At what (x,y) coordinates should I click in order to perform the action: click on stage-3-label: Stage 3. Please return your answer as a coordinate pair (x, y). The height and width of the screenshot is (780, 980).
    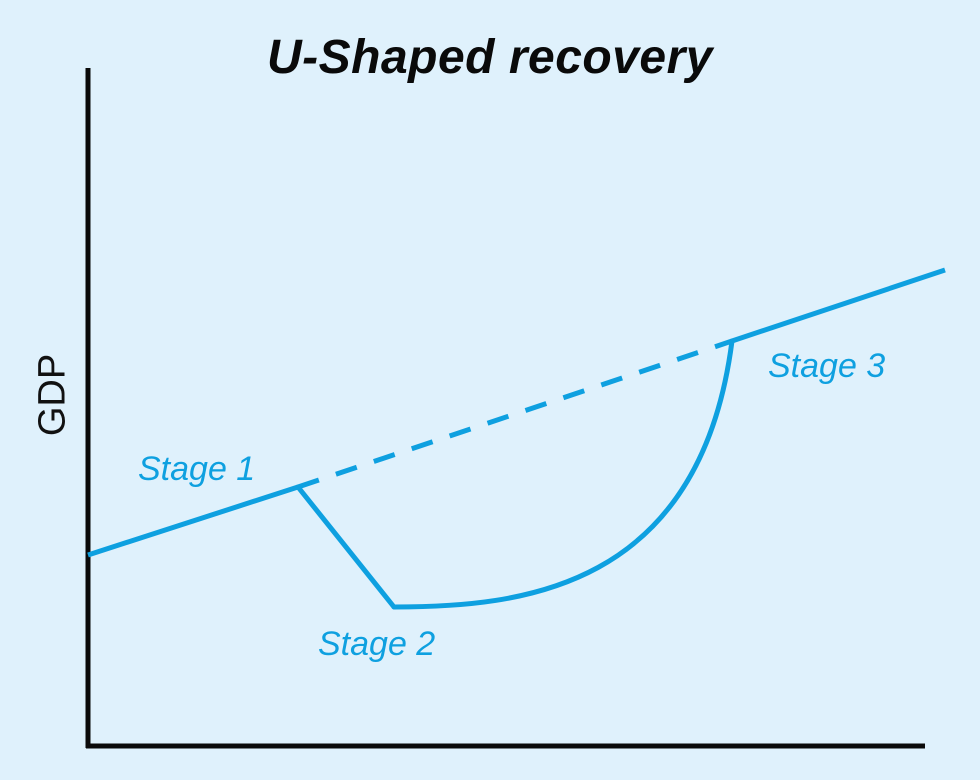
    Looking at the image, I should click on (827, 366).